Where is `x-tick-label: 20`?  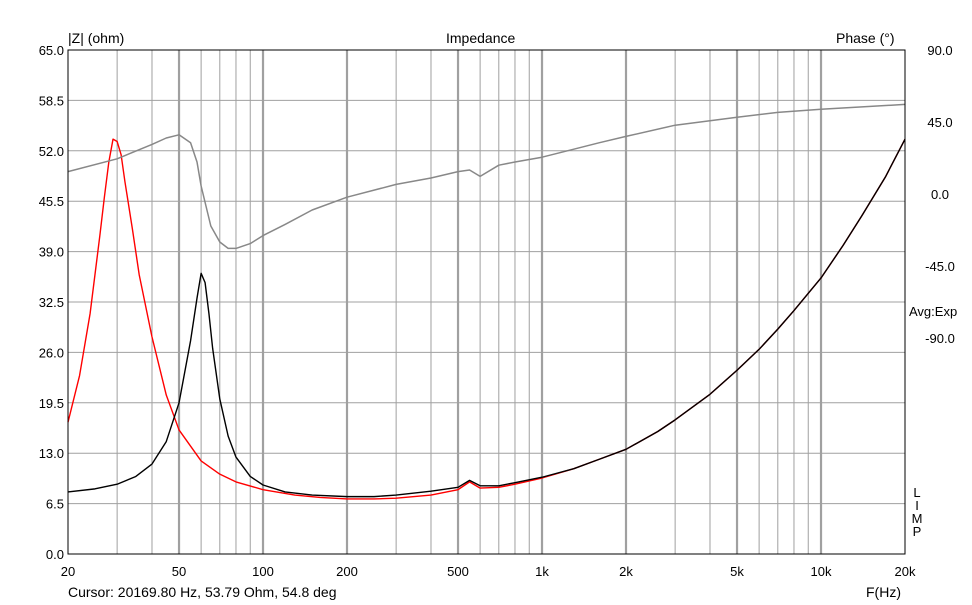
x-tick-label: 20 is located at coordinates (68, 571).